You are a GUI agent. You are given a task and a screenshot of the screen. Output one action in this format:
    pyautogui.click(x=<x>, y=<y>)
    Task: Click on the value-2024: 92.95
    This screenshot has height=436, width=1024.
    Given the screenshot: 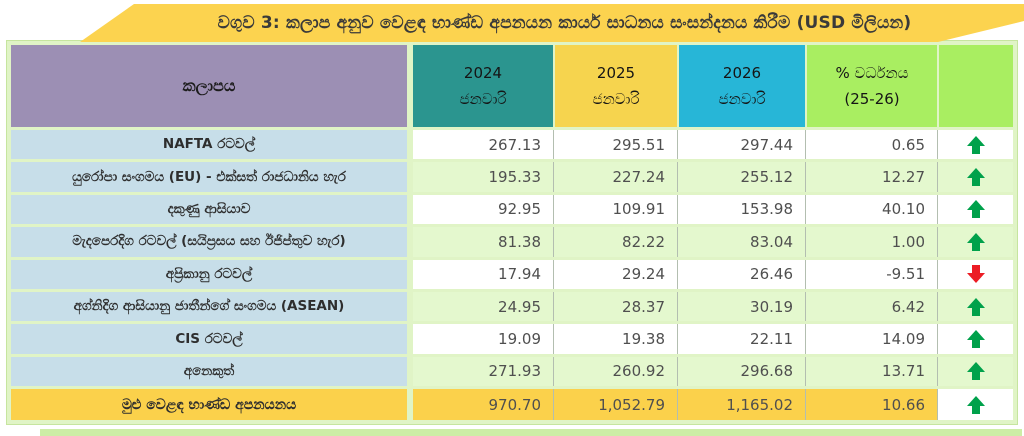 What is the action you would take?
    pyautogui.click(x=483, y=209)
    